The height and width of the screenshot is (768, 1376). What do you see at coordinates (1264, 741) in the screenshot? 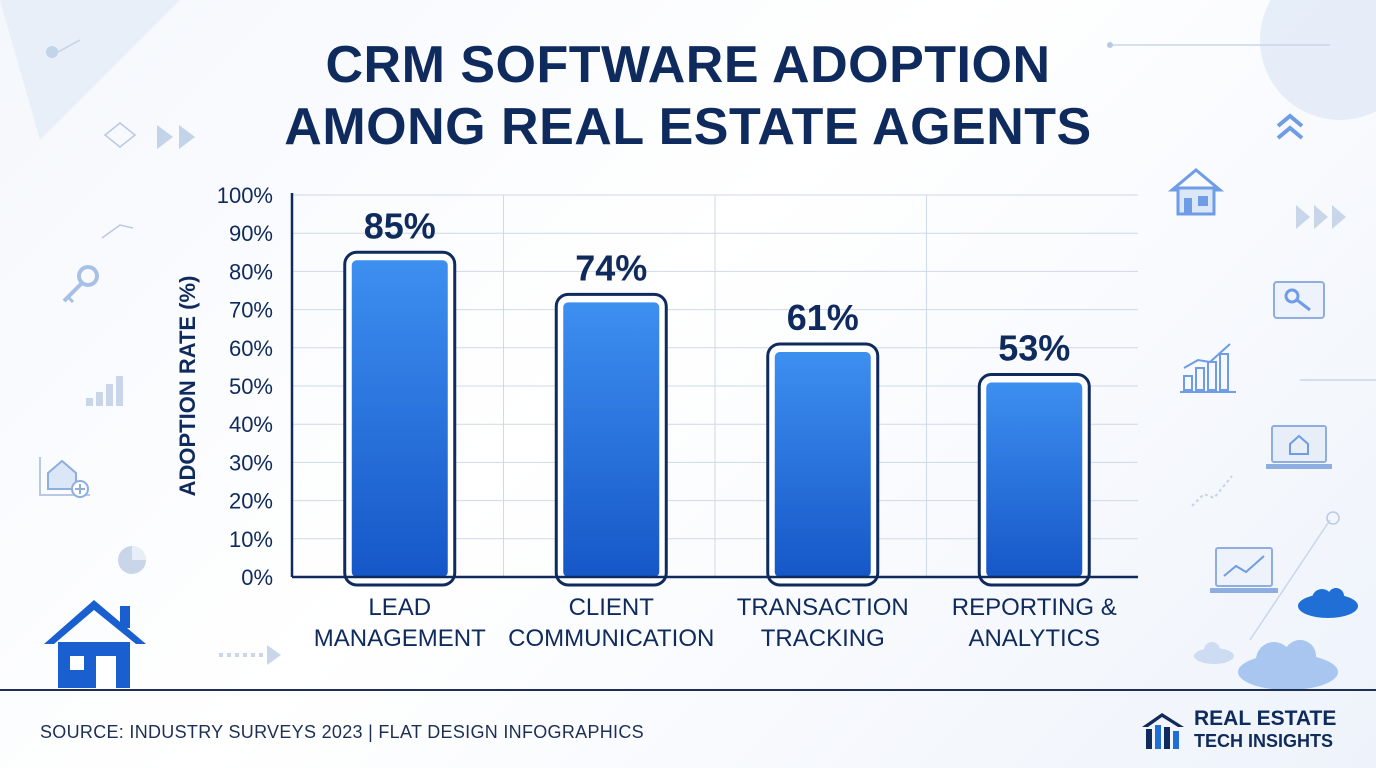
I see `brand-name-line-2: TECH INSIGHTS` at bounding box center [1264, 741].